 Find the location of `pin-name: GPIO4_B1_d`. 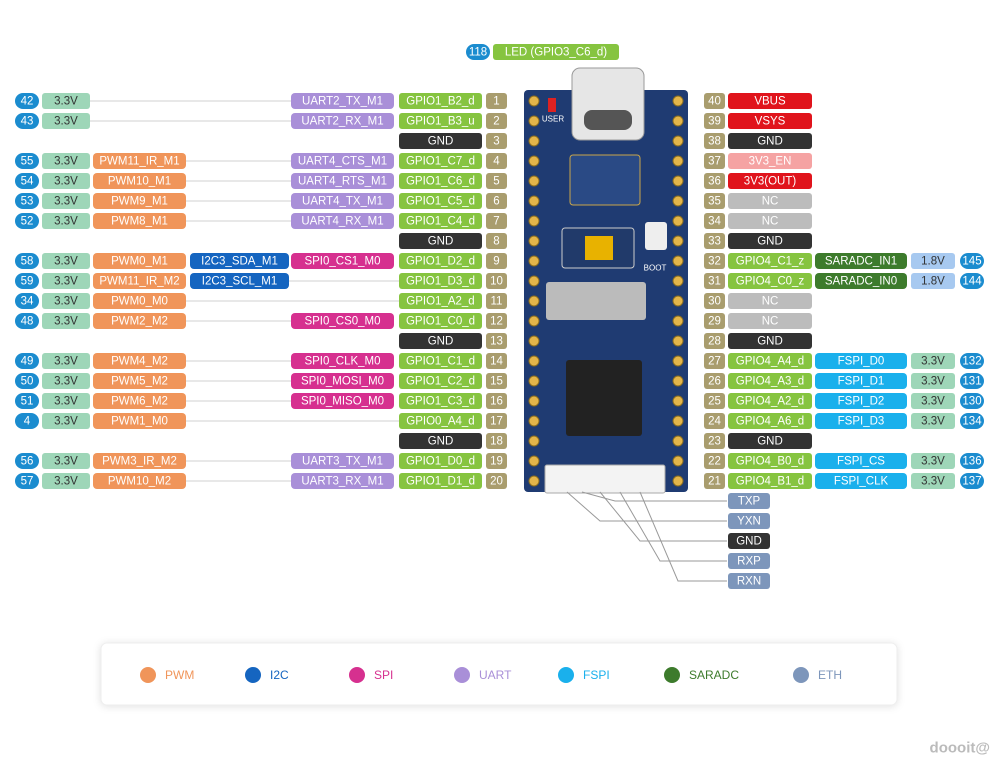

pin-name: GPIO4_B1_d is located at coordinates (770, 482).